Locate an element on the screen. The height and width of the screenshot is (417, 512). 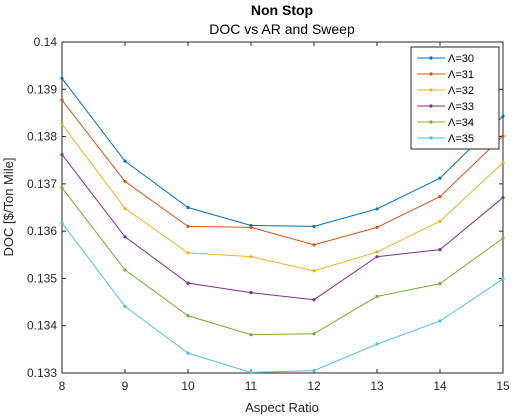
legend-item: Λ=33 is located at coordinates (445, 107).